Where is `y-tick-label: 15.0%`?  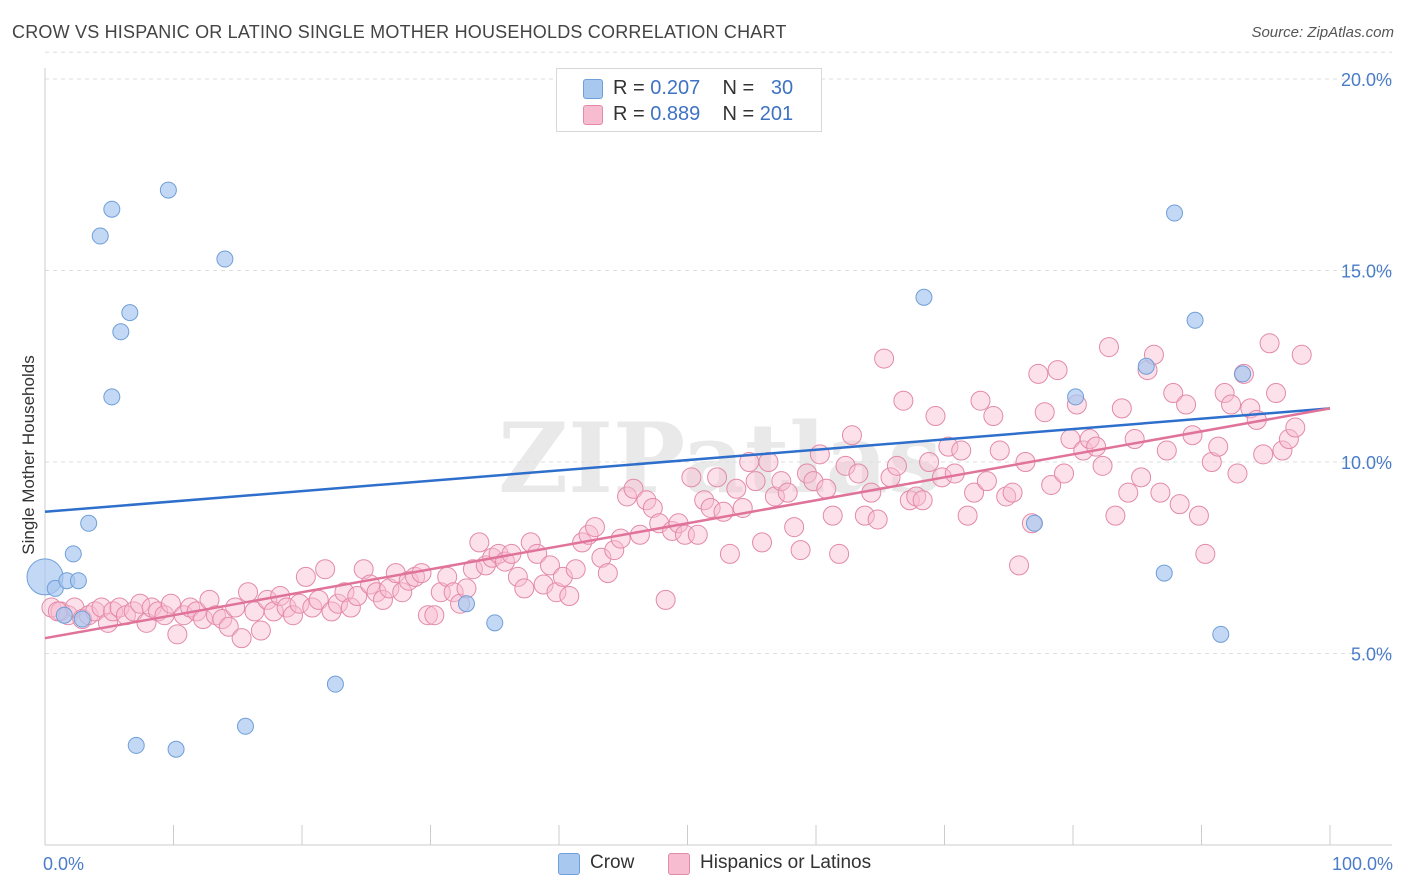
y-tick-label: 15.0% is located at coordinates (1366, 272).